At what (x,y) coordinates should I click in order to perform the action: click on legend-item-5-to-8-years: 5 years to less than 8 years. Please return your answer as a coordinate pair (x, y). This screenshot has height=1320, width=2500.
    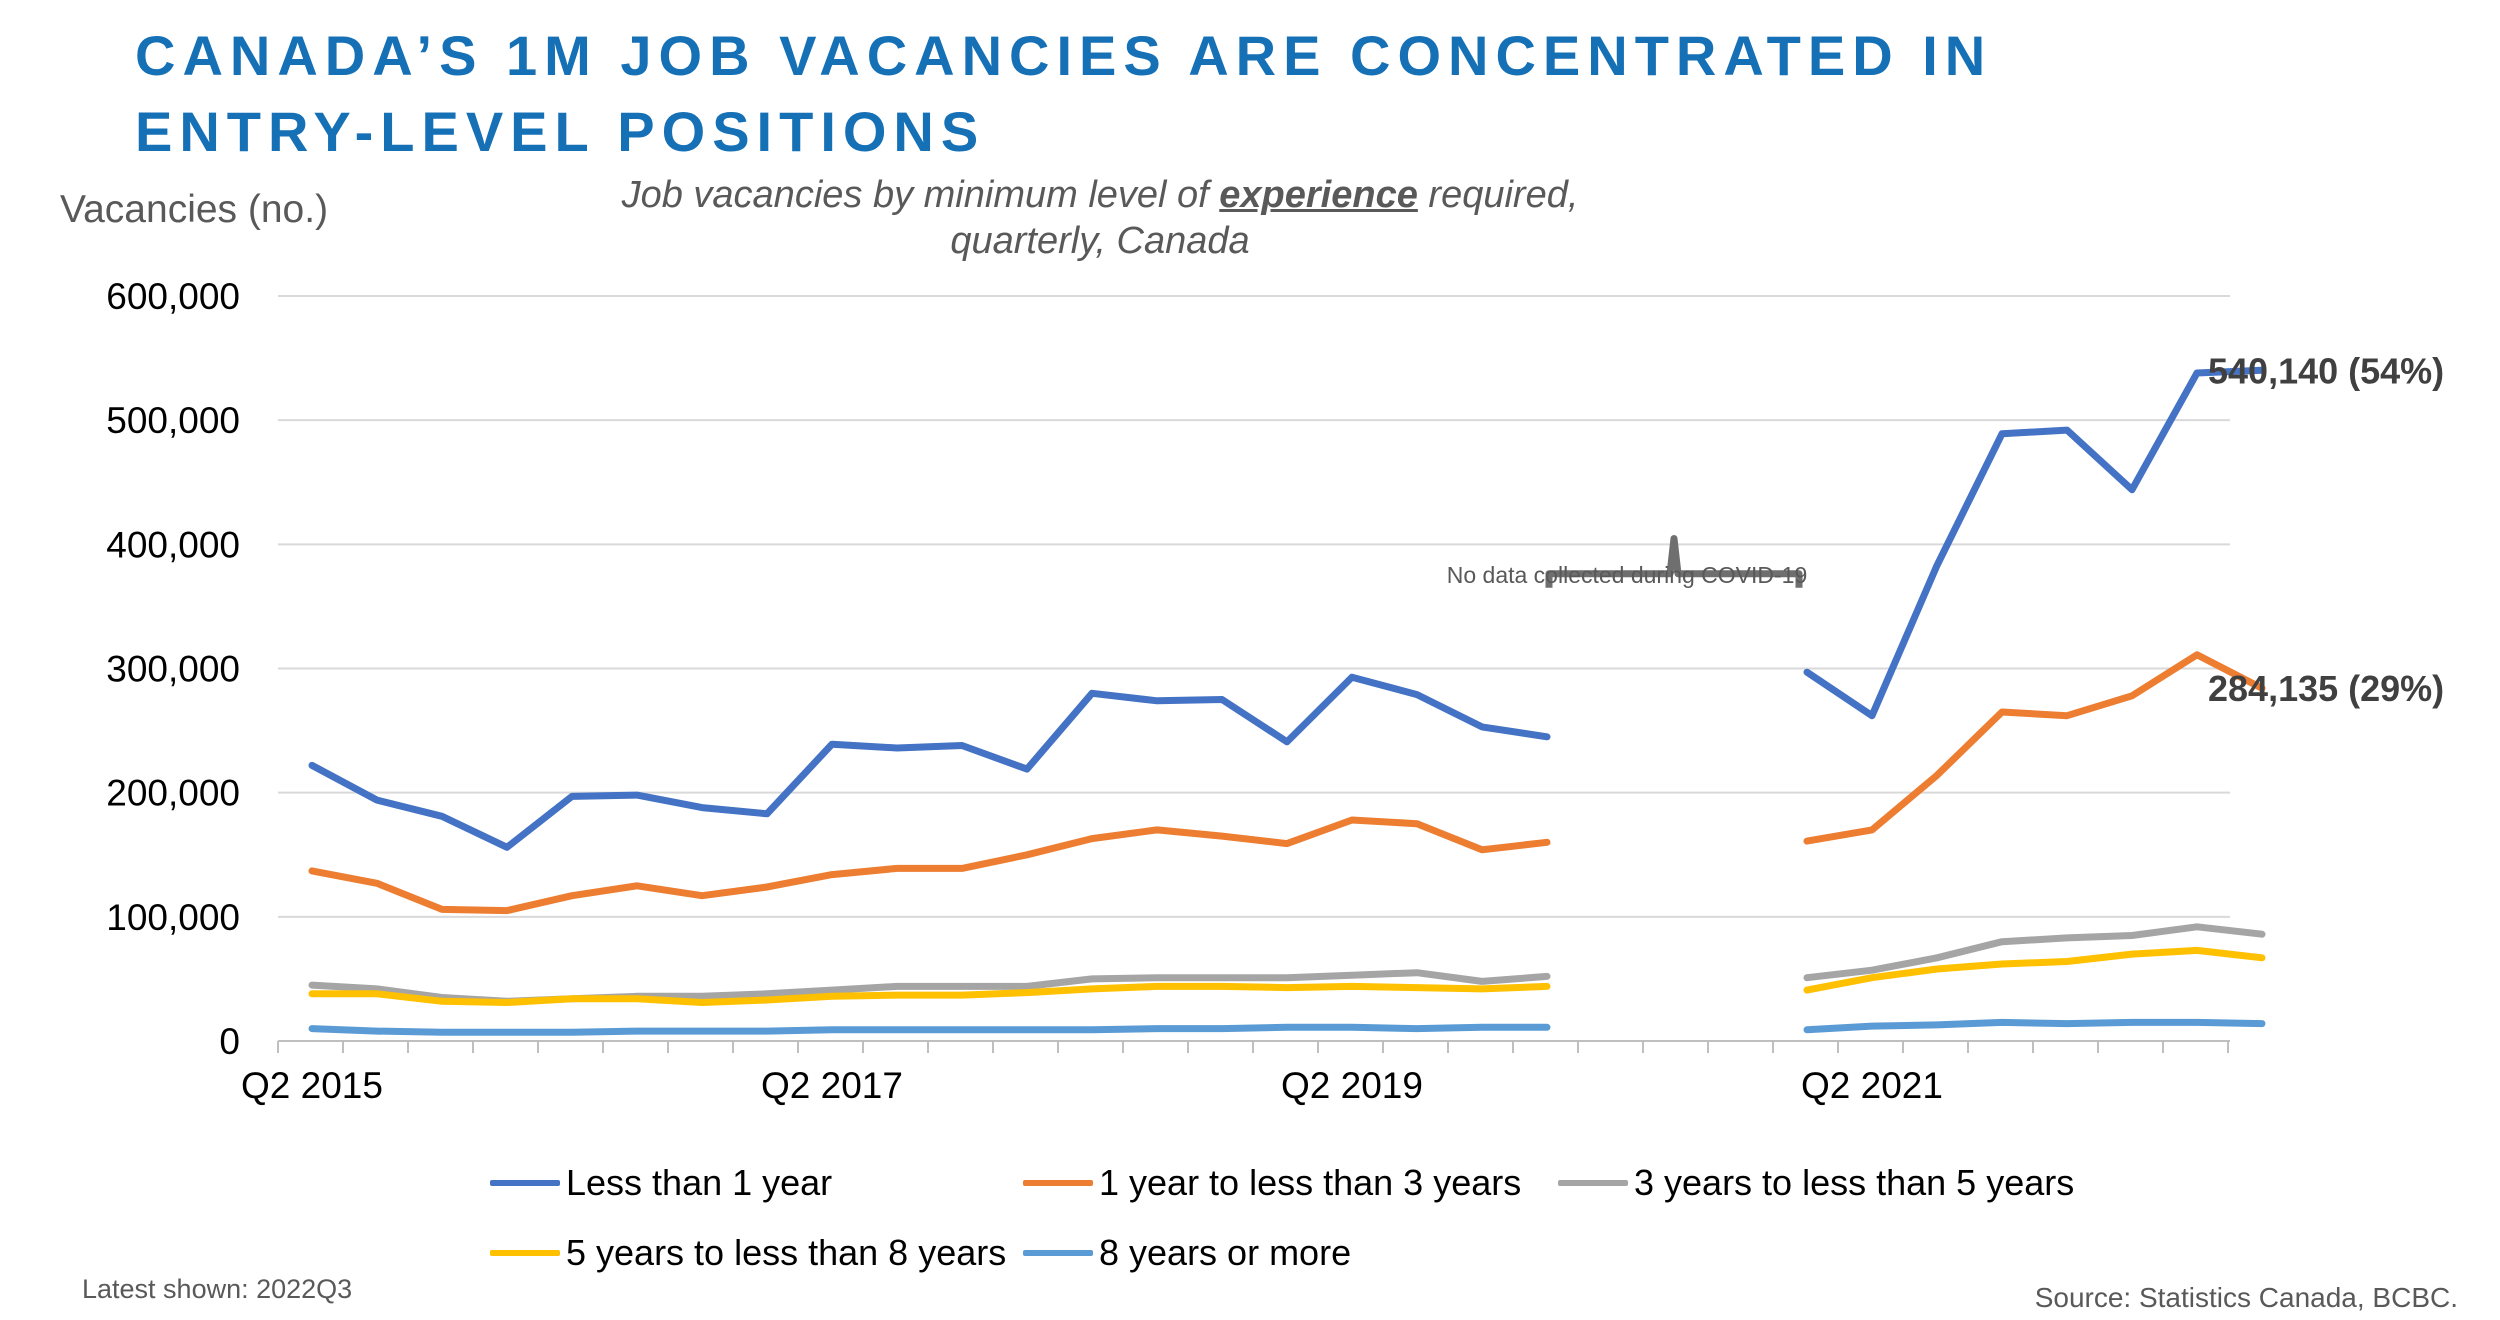
    Looking at the image, I should click on (748, 1253).